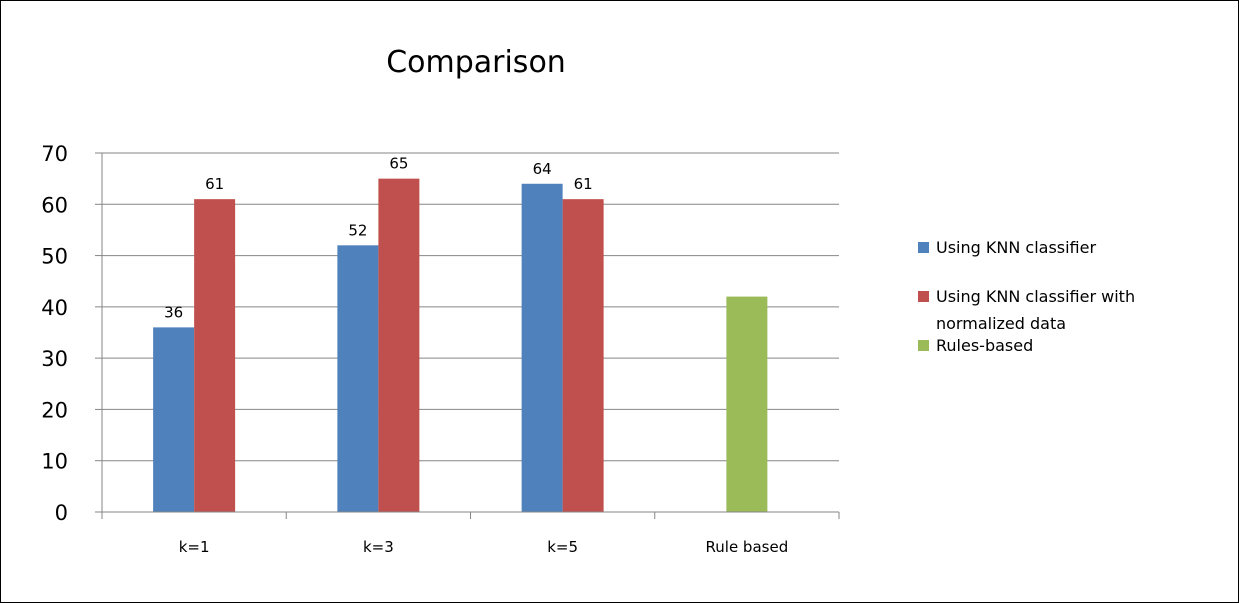 This screenshot has height=603, width=1239. I want to click on y-tick-label: 70, so click(54, 154).